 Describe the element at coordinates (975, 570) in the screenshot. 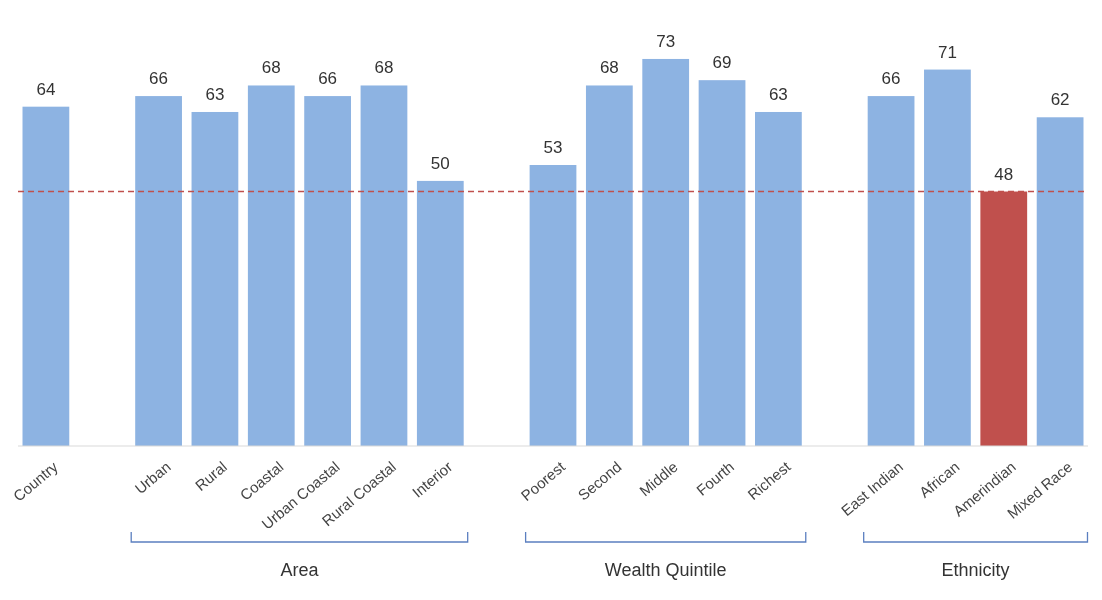

I see `text: Ethnicity` at that location.